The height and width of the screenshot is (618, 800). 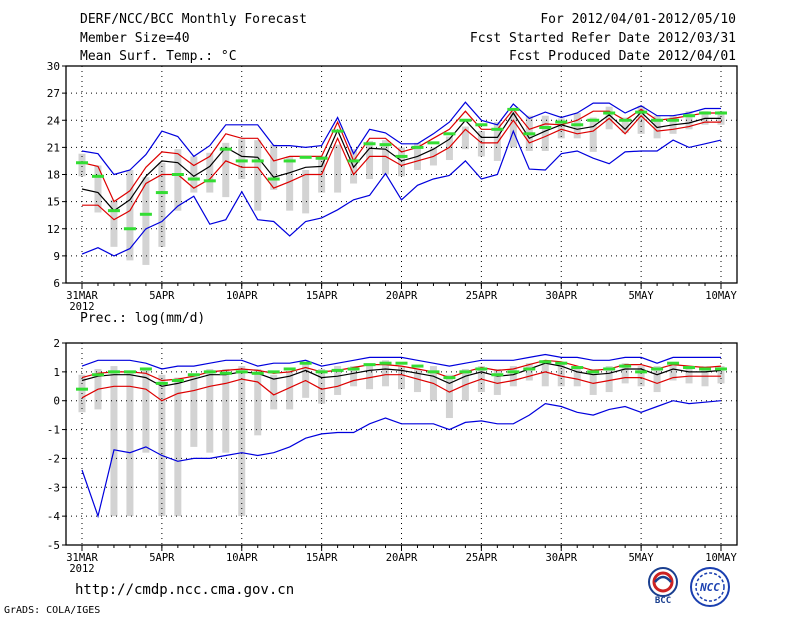 I want to click on fcst-produced-label: Fcst Produced Date 2012/04/01, so click(x=622, y=56).